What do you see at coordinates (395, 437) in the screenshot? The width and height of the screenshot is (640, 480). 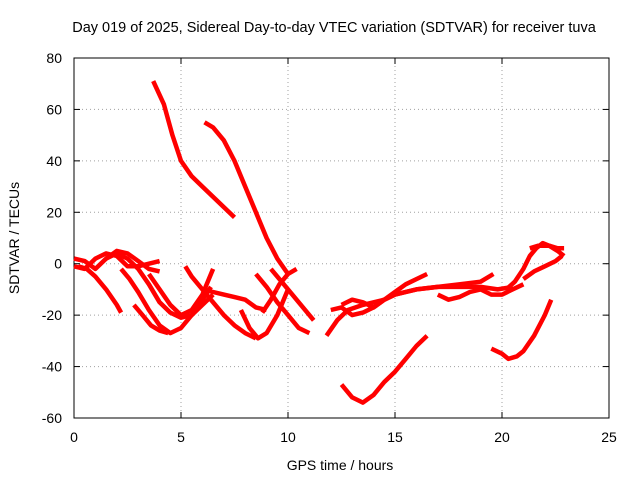 I see `x-tick-label: 15` at bounding box center [395, 437].